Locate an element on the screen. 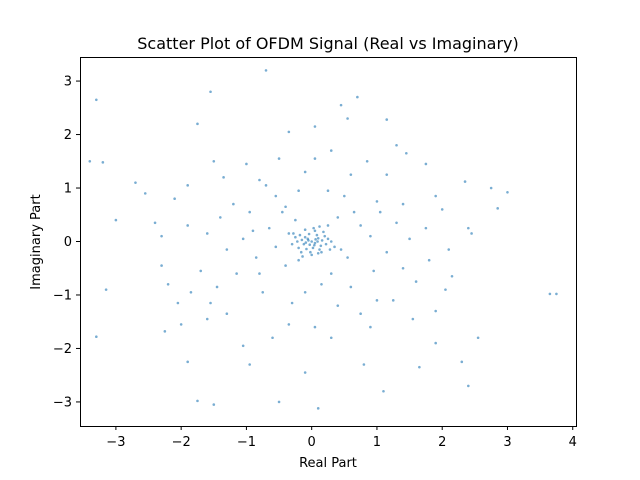 The image size is (640, 480). y-tick-label: 1 is located at coordinates (68, 189).